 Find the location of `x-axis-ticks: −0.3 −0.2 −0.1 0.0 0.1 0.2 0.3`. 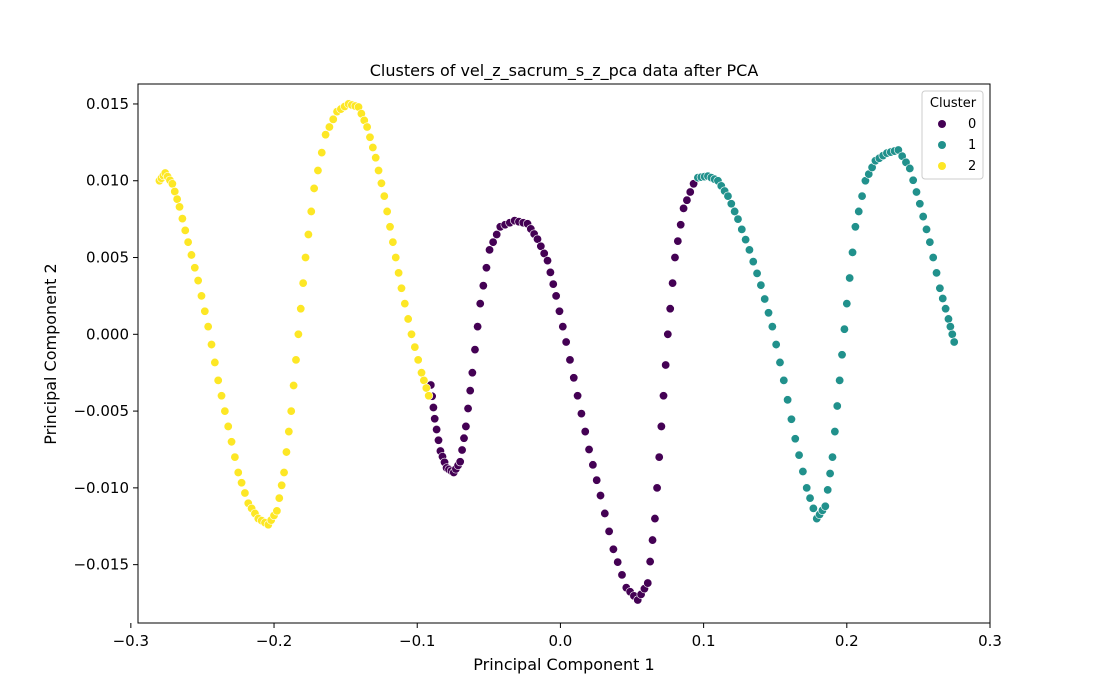

x-axis-ticks: −0.3 −0.2 −0.1 0.0 0.1 0.2 0.3 is located at coordinates (557, 636).